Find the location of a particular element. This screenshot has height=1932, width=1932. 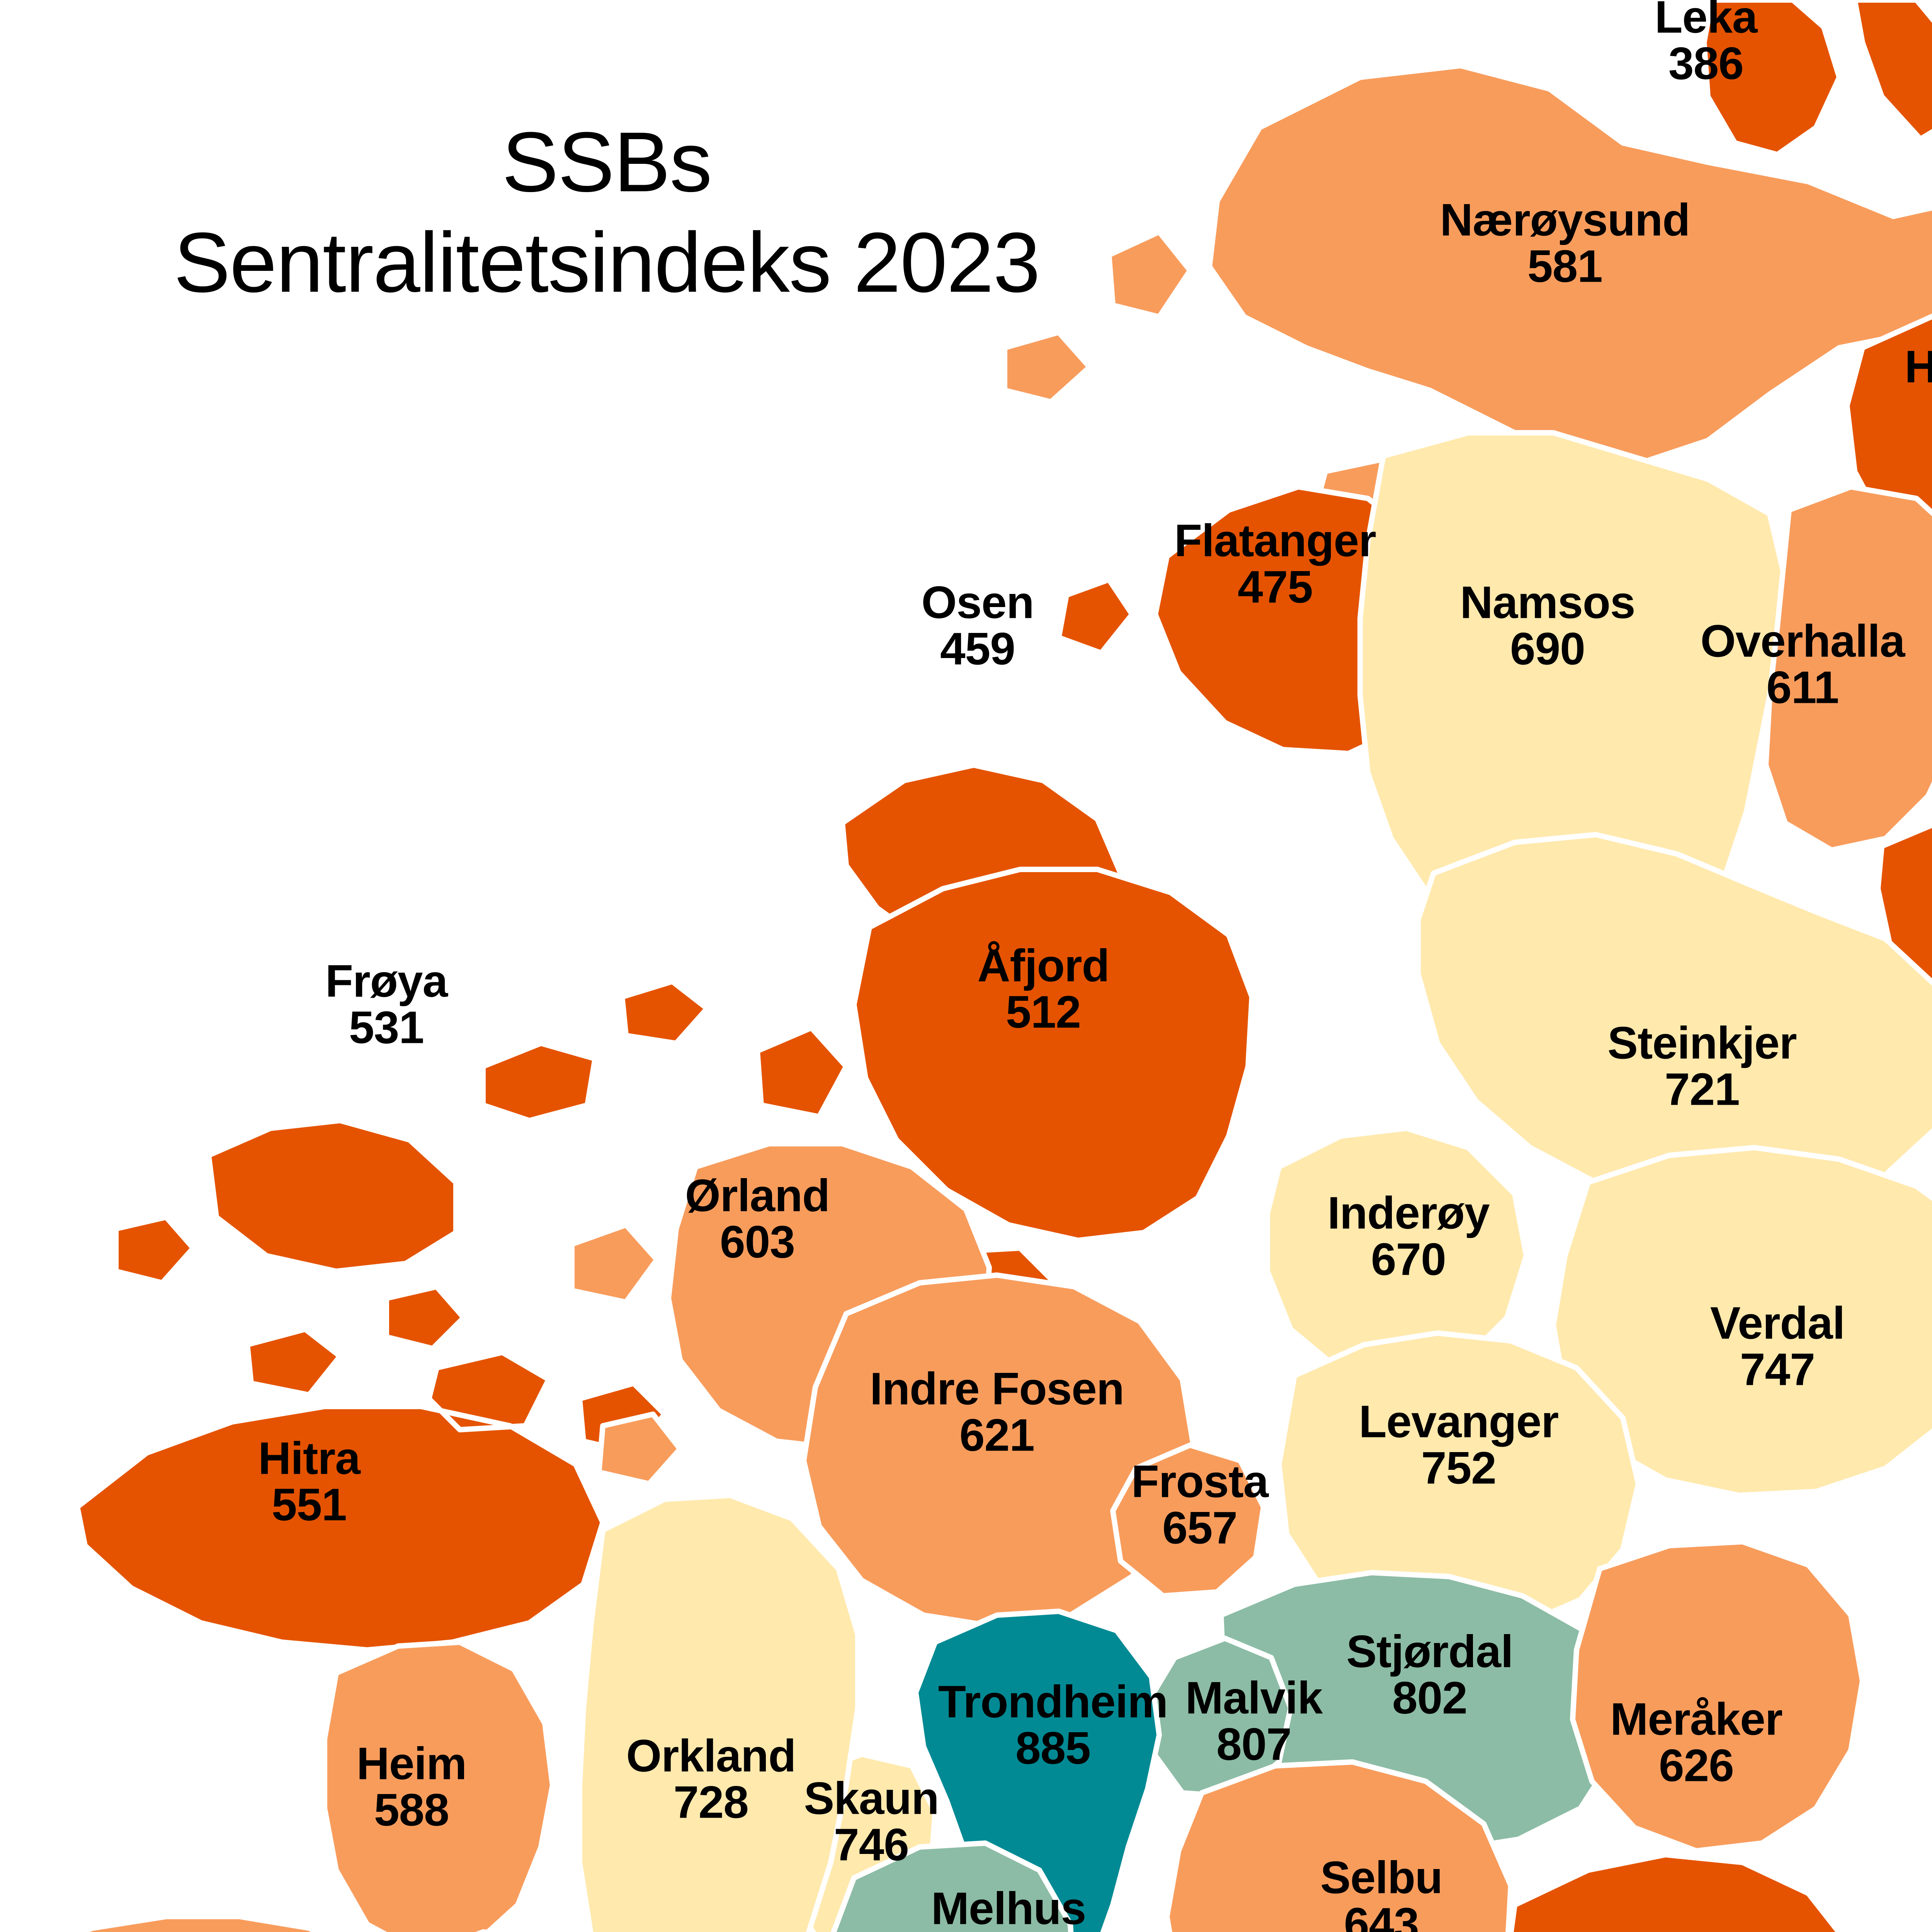

muni-label-heim: Heim 588 is located at coordinates (411, 1787).